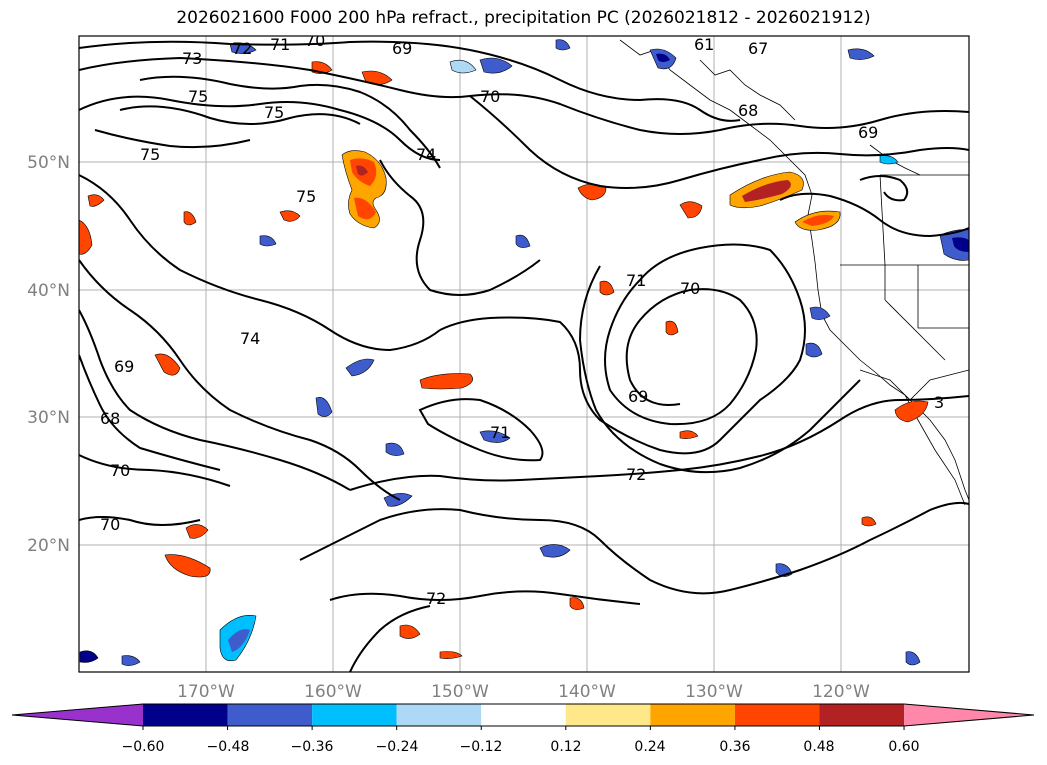  Describe the element at coordinates (48, 418) in the screenshot. I see `lat-label: 30°N` at that location.